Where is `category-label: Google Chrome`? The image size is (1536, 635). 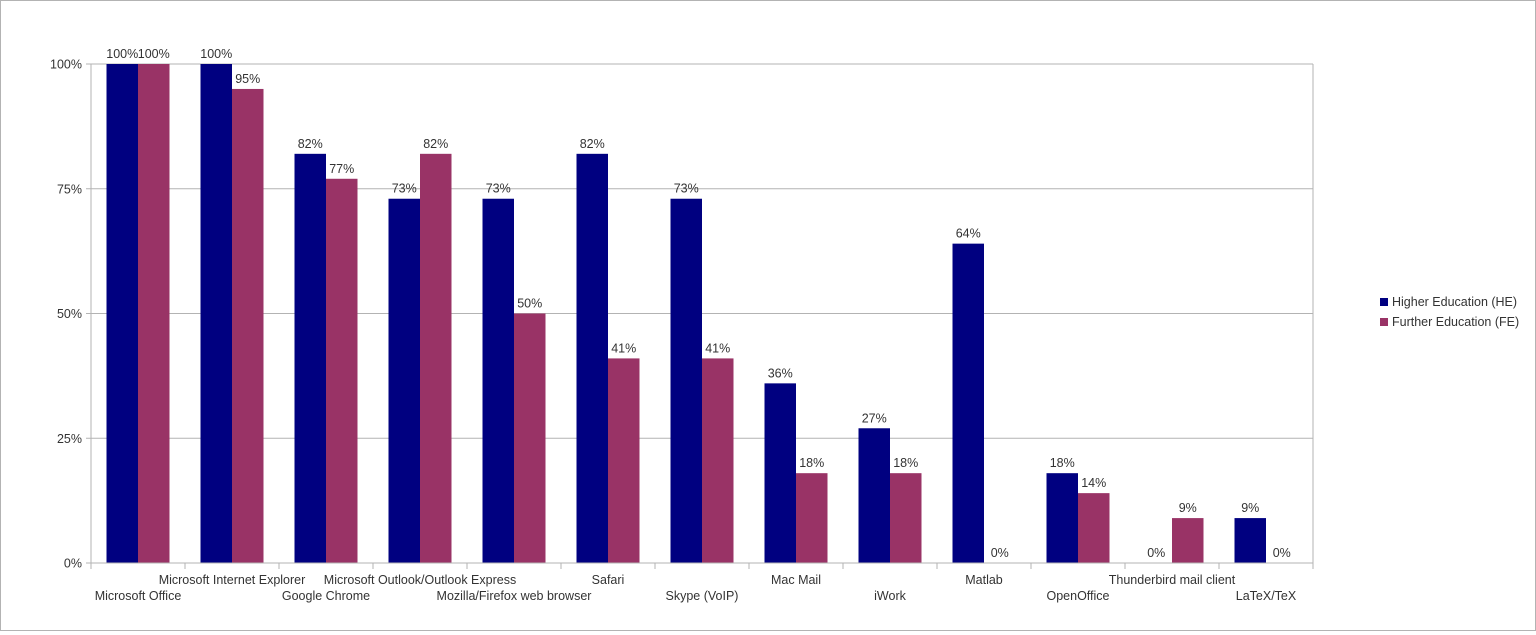 category-label: Google Chrome is located at coordinates (326, 596).